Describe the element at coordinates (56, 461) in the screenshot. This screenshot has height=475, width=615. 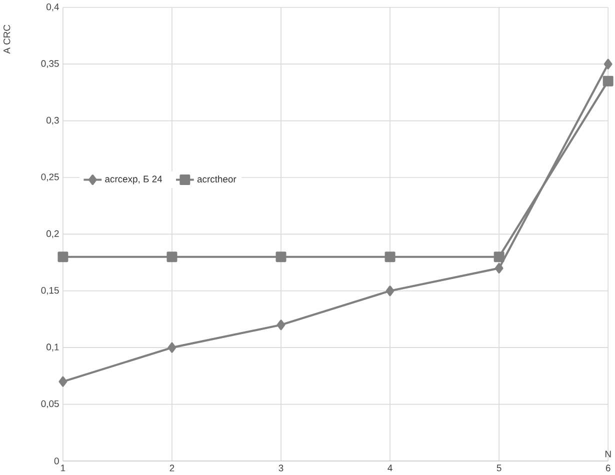
I see `y-tick-label: 0` at that location.